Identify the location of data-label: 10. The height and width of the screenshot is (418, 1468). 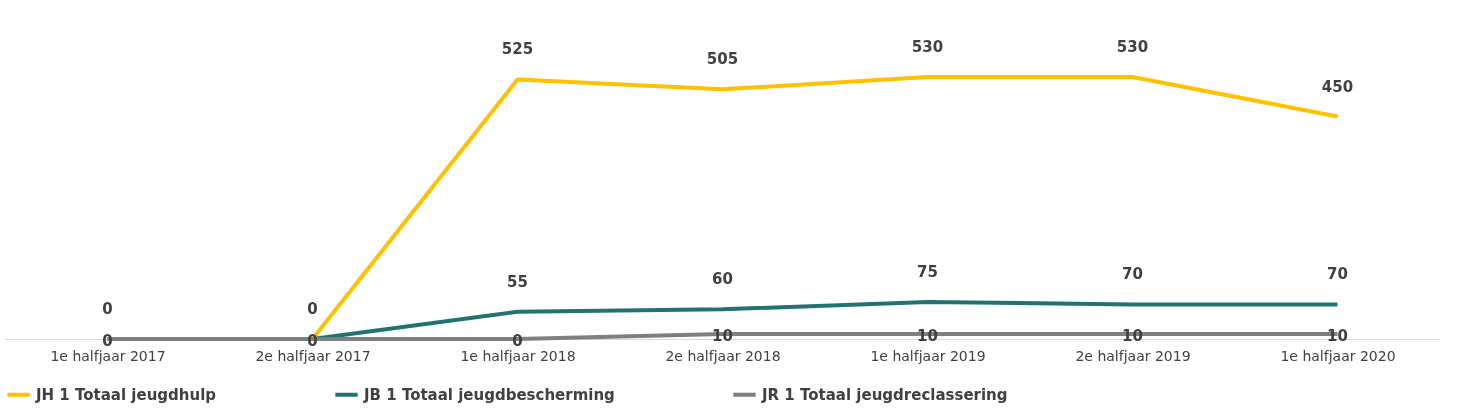
(1337, 336).